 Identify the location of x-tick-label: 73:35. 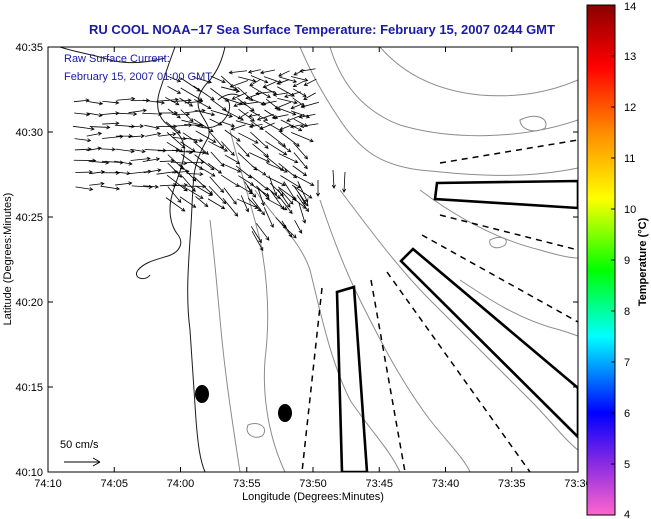
(512, 484).